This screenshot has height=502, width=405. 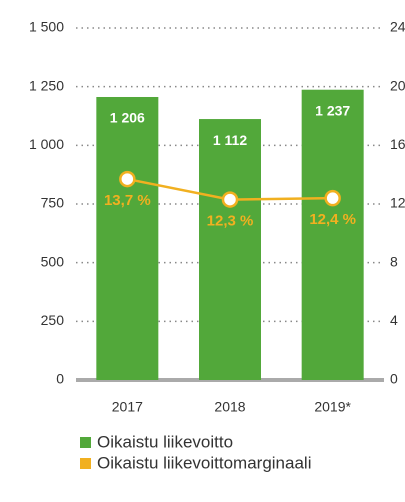 I want to click on legend-label: Oikaistu liikevoittomarginaali, so click(x=204, y=462).